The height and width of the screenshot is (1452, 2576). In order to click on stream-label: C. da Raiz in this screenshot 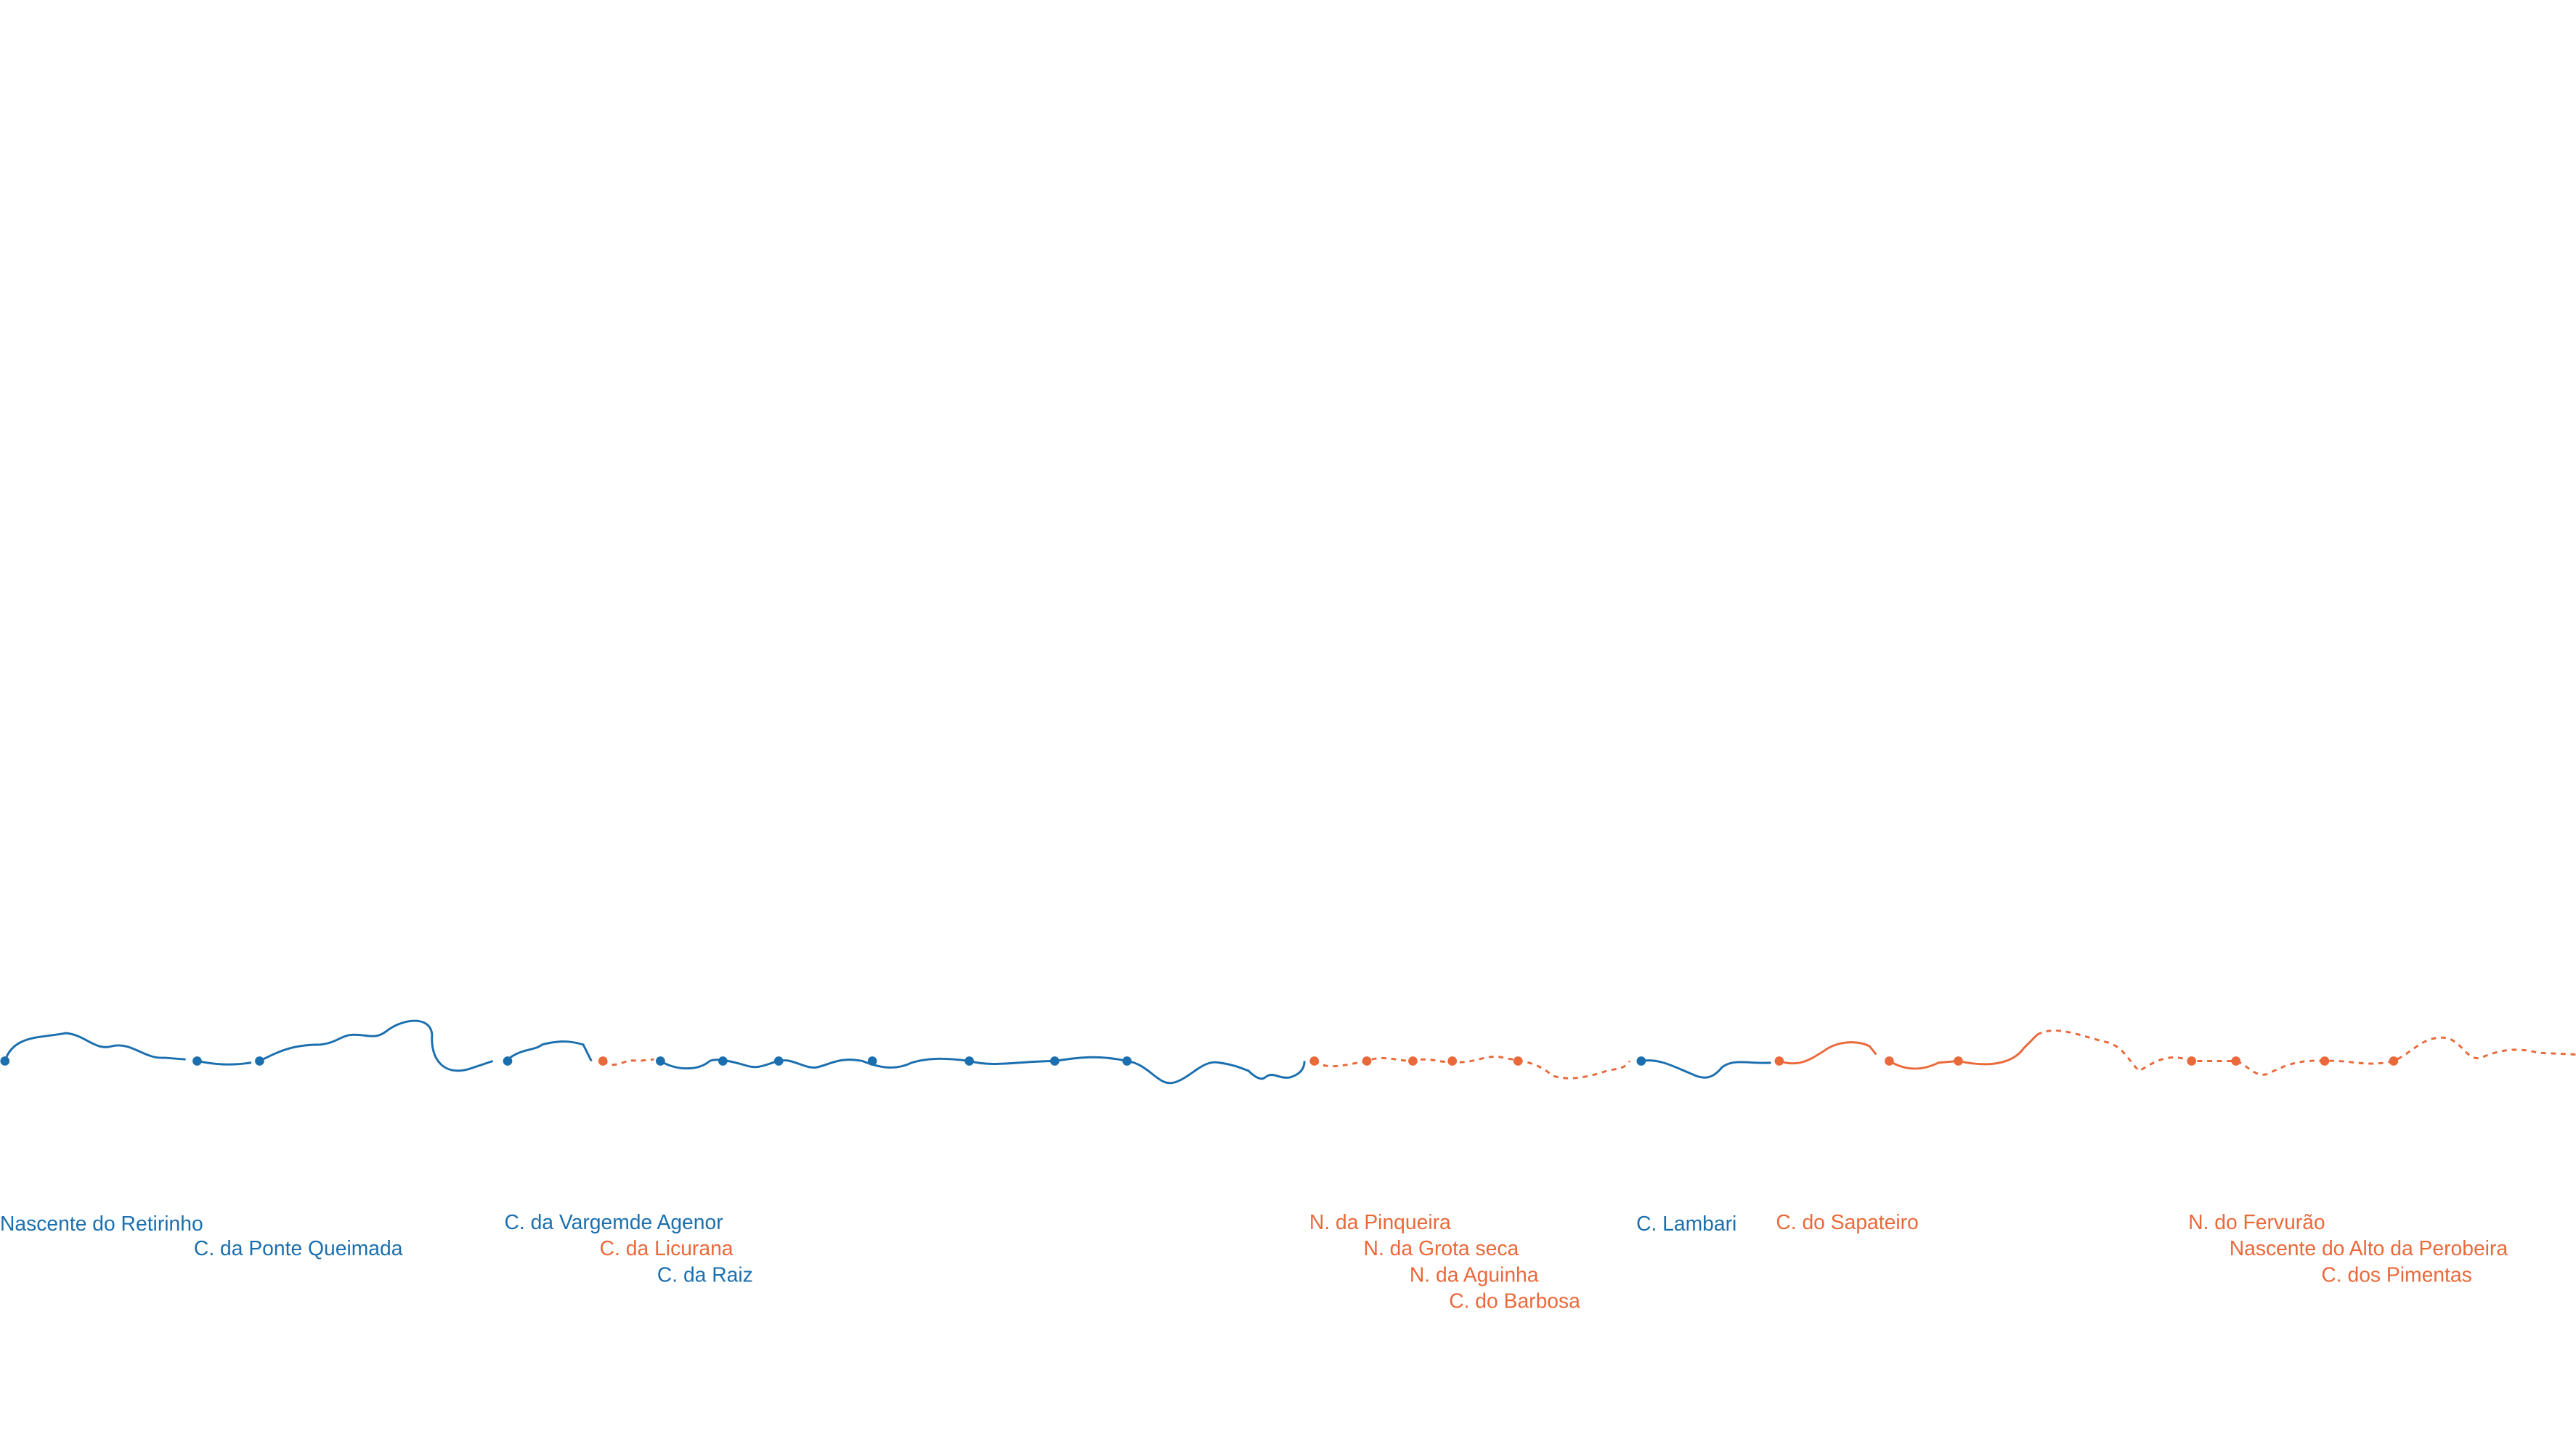, I will do `click(705, 1274)`.